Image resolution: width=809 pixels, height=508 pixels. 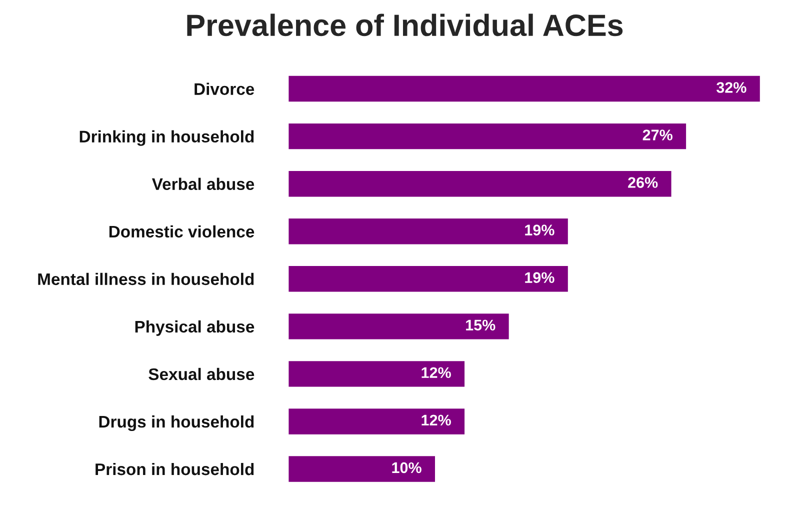 What do you see at coordinates (731, 87) in the screenshot?
I see `data-label: 32%` at bounding box center [731, 87].